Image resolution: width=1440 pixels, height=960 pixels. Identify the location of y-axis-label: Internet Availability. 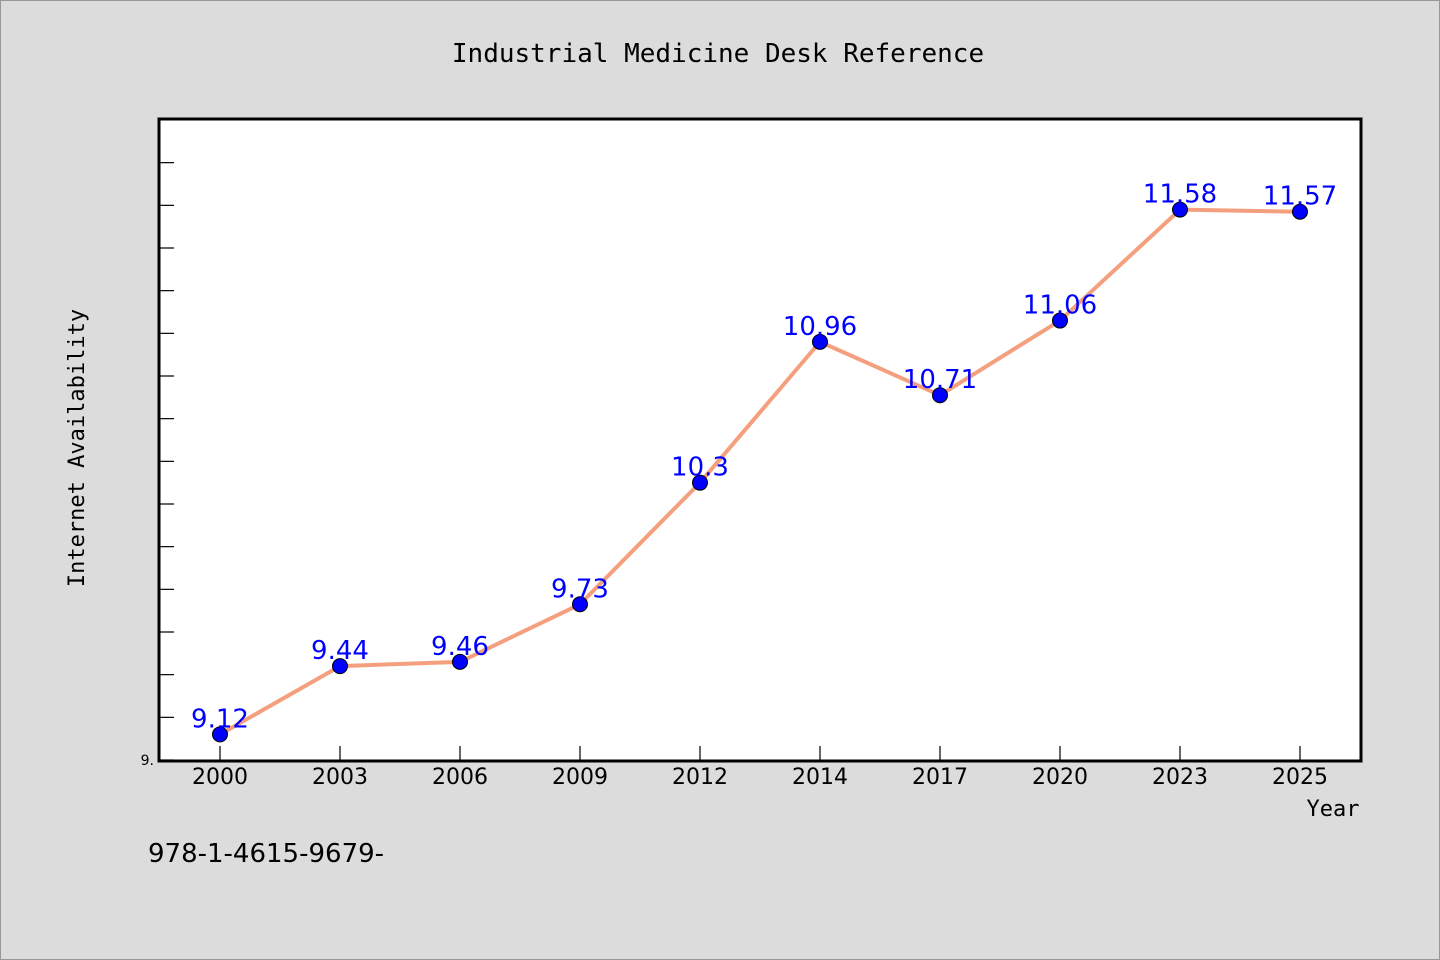
(77, 448).